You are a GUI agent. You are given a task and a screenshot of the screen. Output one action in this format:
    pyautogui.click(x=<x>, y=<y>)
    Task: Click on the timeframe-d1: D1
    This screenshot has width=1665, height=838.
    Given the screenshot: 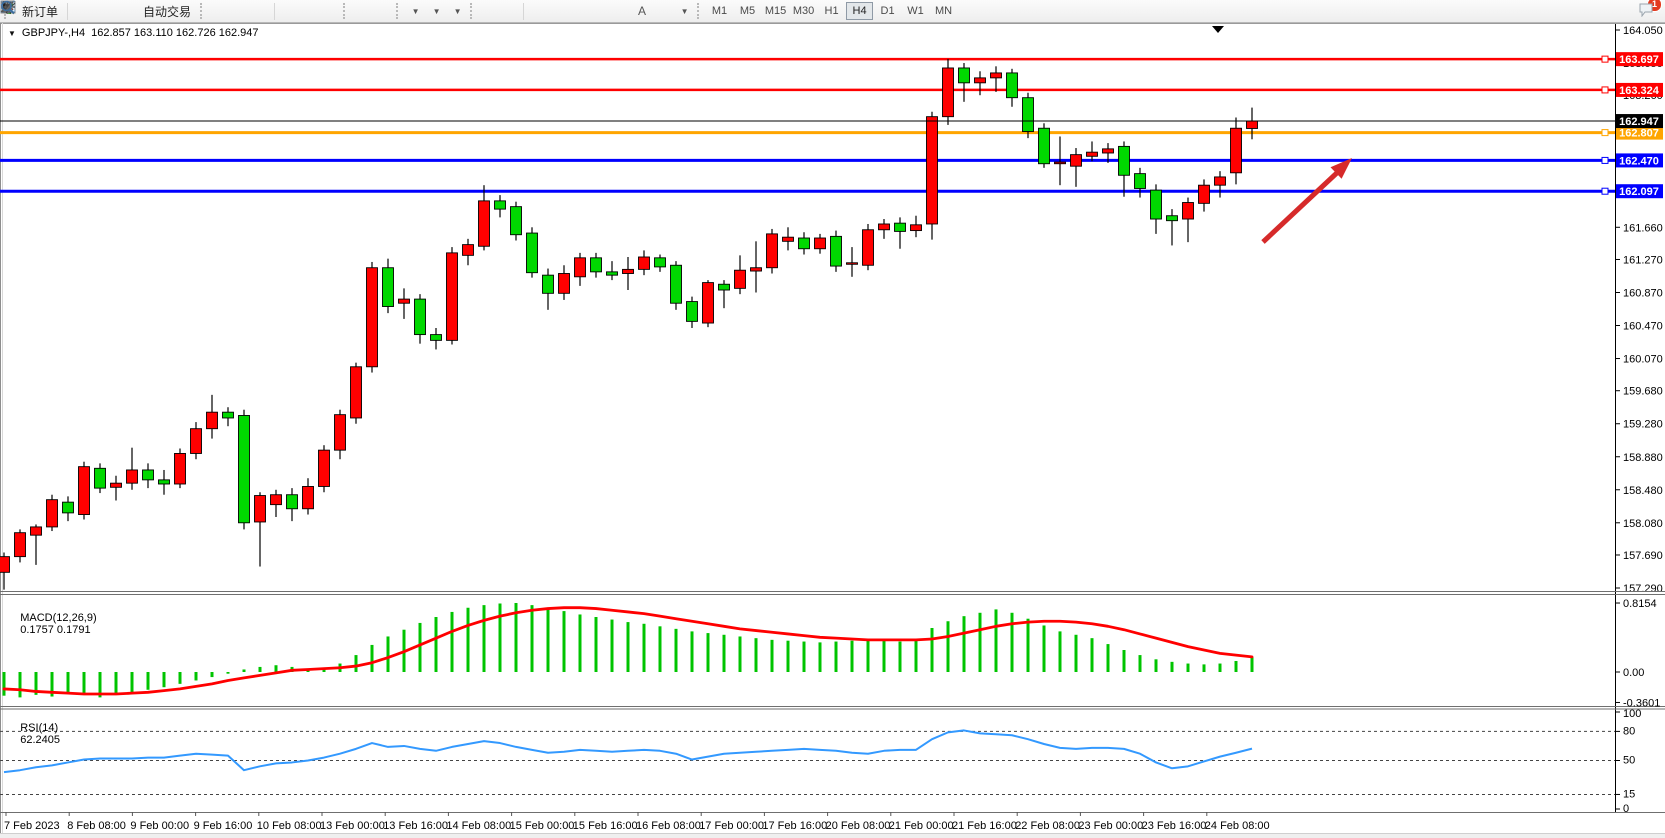 What is the action you would take?
    pyautogui.click(x=887, y=11)
    